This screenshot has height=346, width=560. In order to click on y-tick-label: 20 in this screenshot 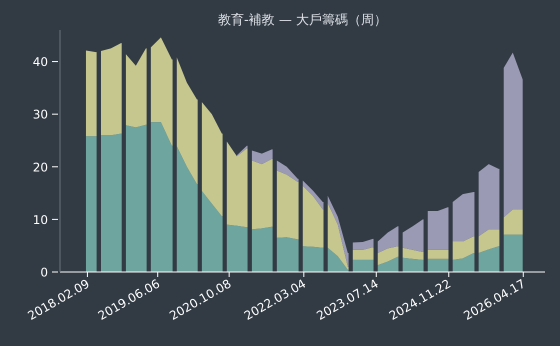, I will do `click(40, 167)`.